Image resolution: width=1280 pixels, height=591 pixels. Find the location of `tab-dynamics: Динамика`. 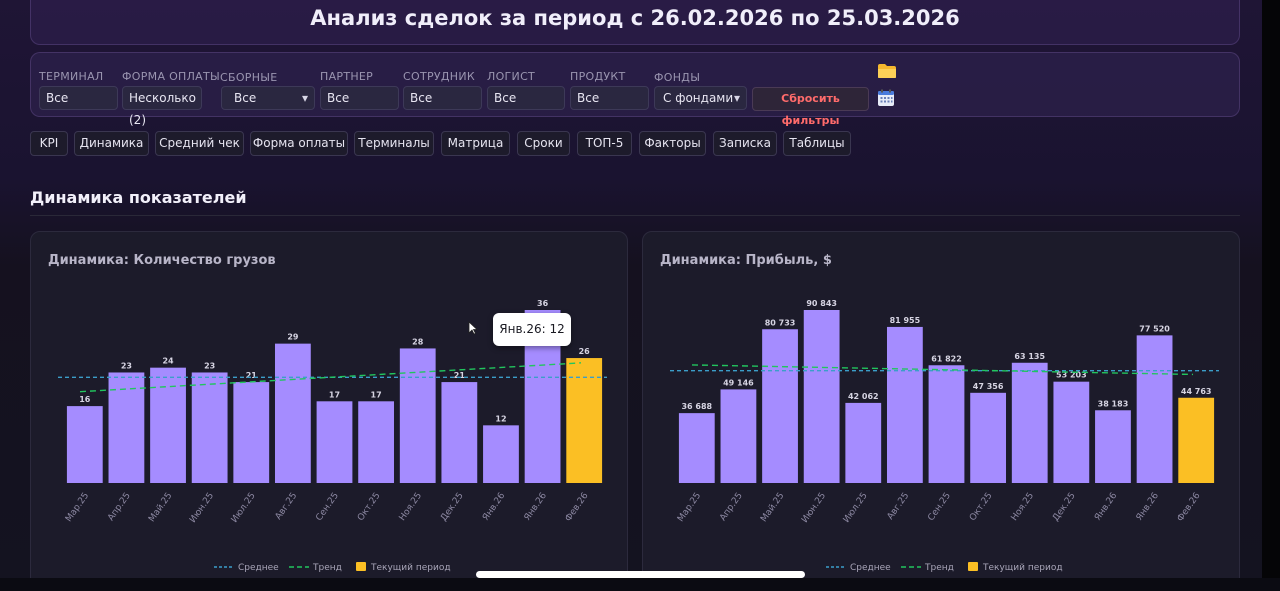

tab-dynamics: Динамика is located at coordinates (111, 143).